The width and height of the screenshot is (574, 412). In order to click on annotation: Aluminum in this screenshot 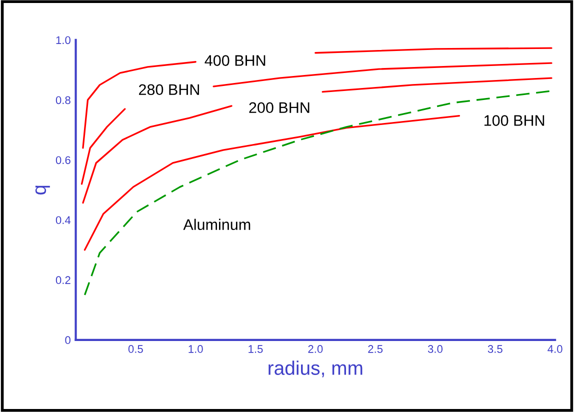, I will do `click(216, 224)`.